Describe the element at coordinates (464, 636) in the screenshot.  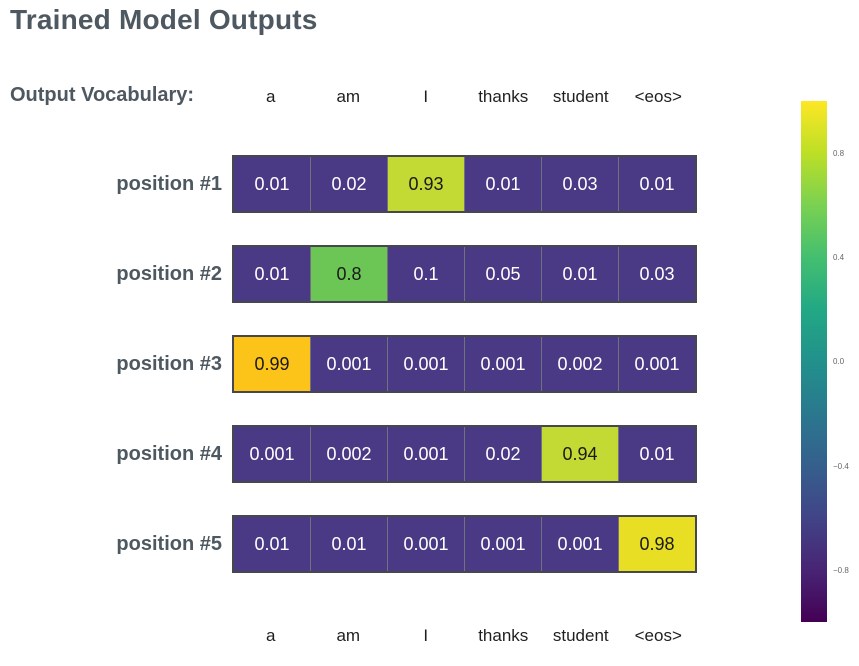
I see `vocab-header-bottom: a am I thanks student <eos>` at that location.